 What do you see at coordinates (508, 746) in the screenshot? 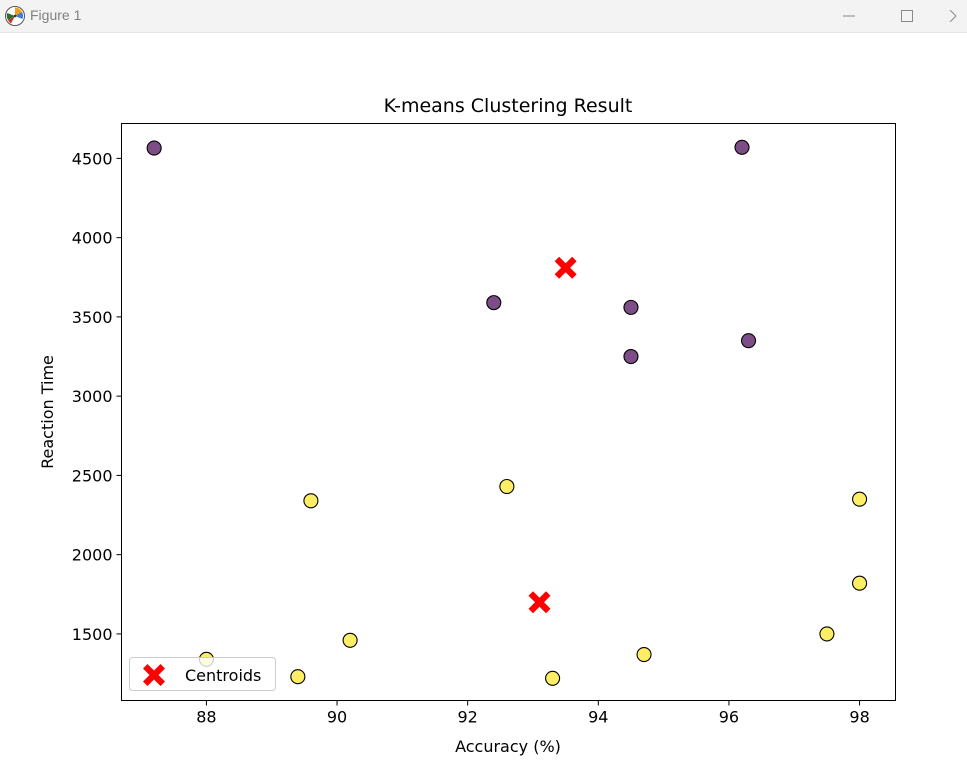
I see `x-axis-label: Accuracy (%)` at bounding box center [508, 746].